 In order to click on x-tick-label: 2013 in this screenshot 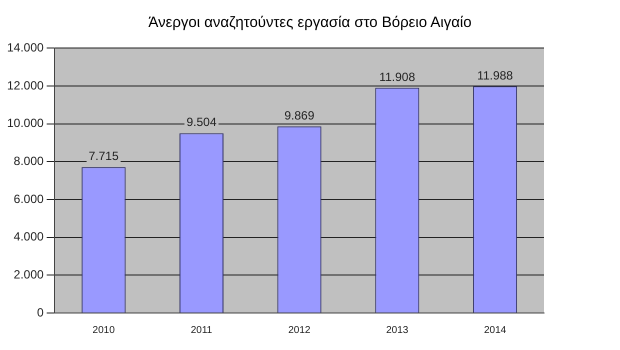, I will do `click(397, 330)`.